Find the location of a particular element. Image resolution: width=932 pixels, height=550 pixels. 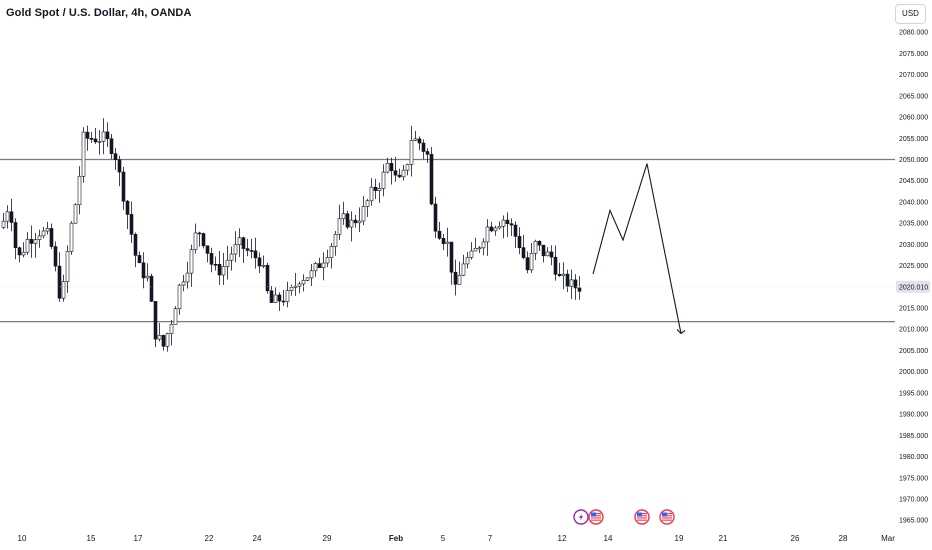

projection-line is located at coordinates (637, 248).